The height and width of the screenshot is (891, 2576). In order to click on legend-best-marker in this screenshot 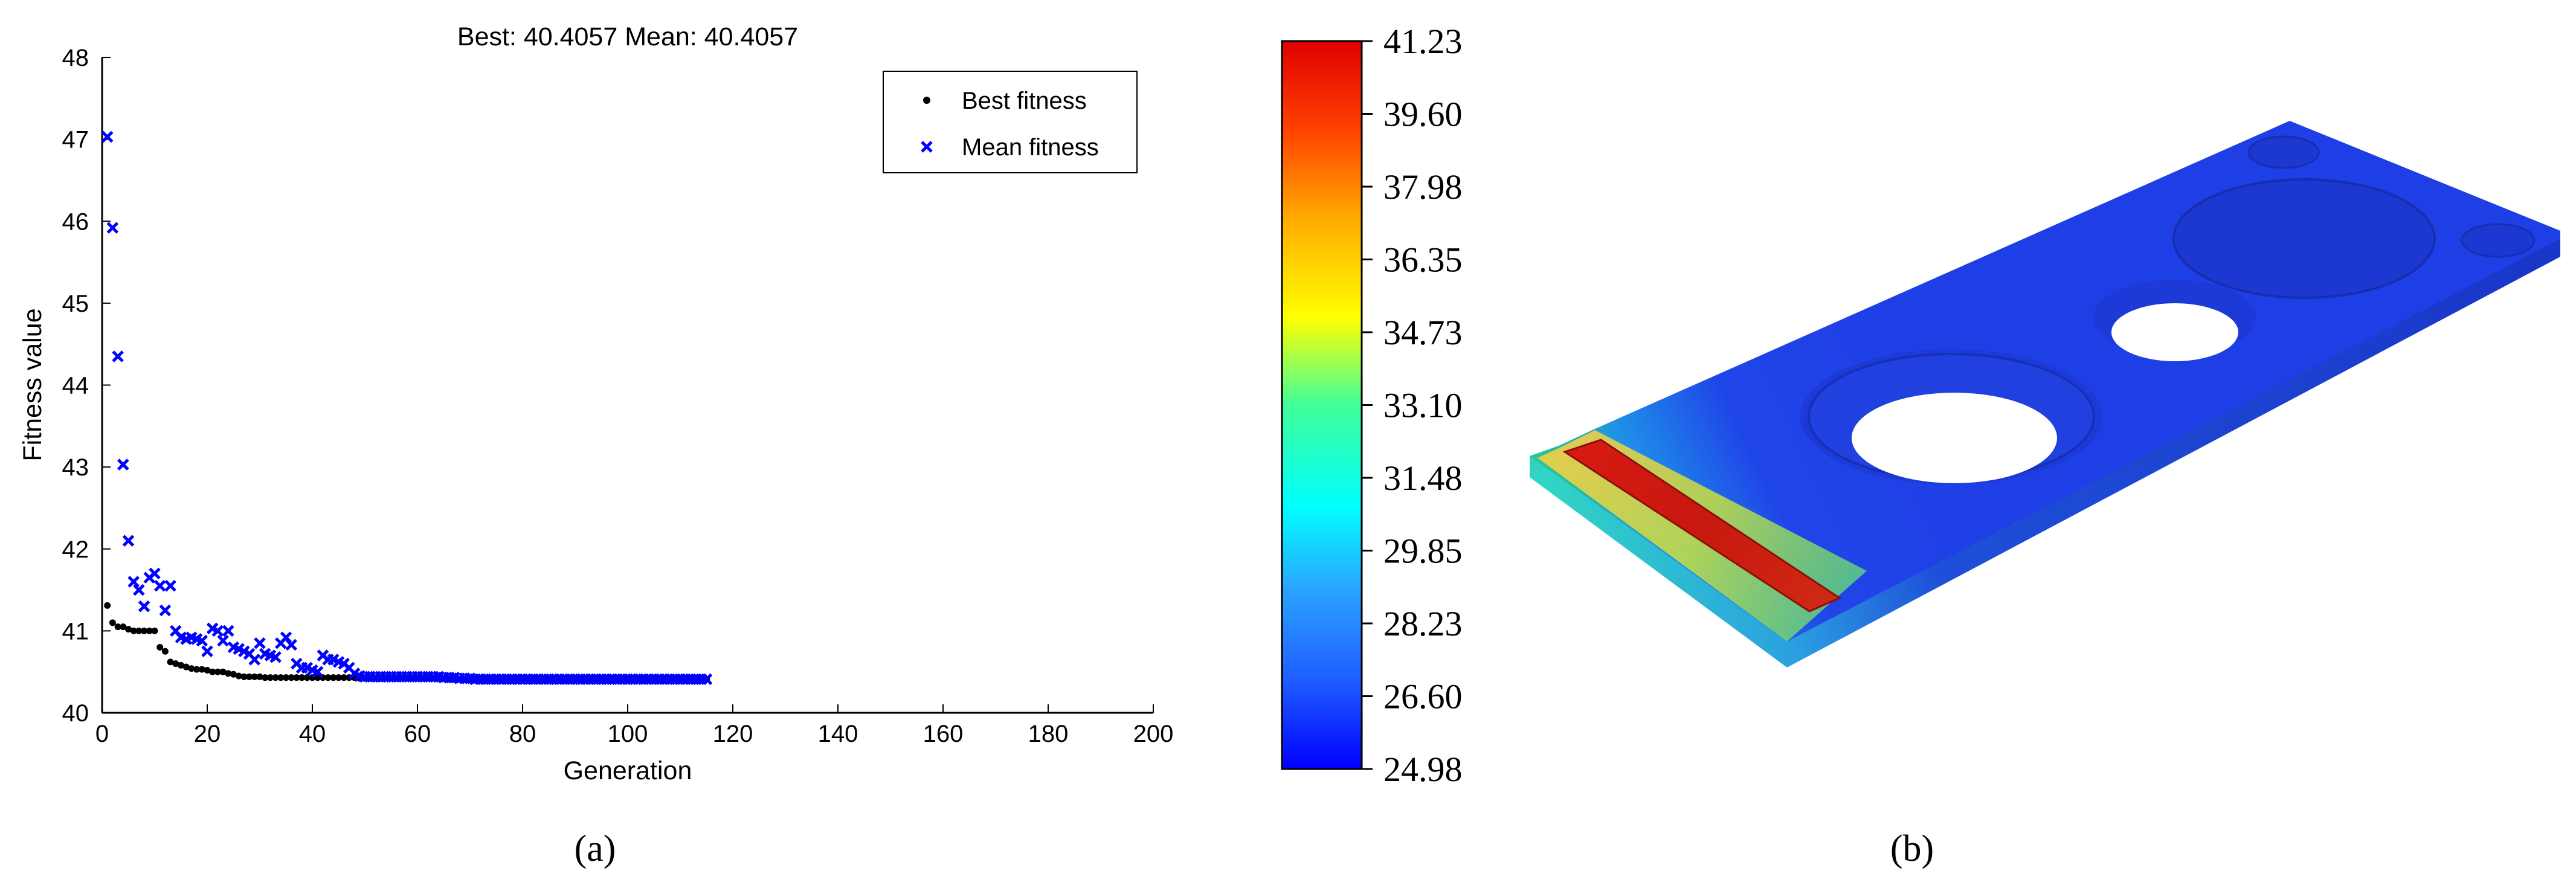, I will do `click(926, 100)`.